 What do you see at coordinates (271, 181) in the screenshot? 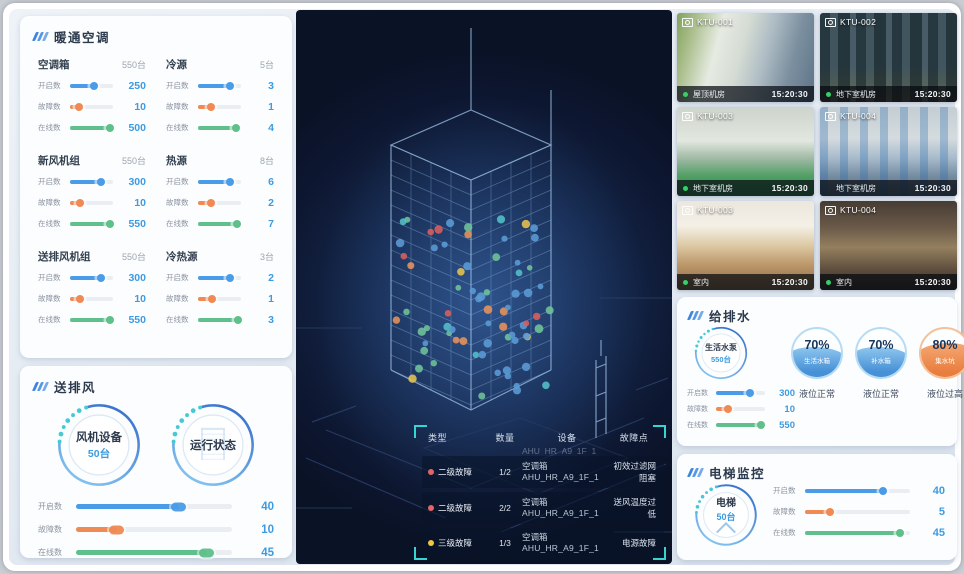
I see `metric-value: 6` at bounding box center [271, 181].